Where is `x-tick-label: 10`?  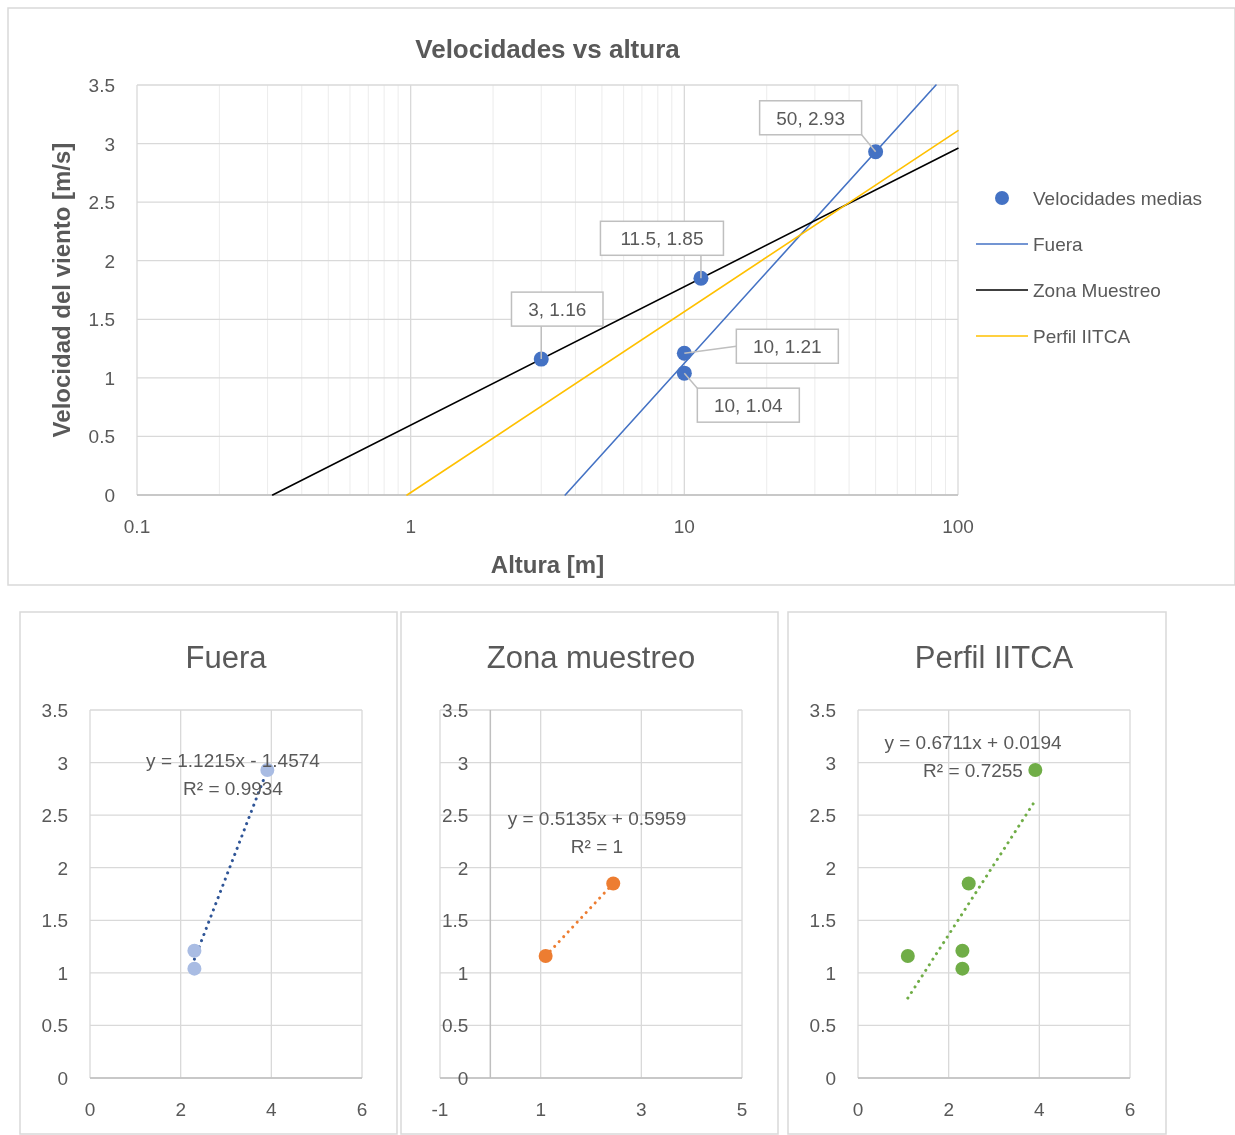 x-tick-label: 10 is located at coordinates (684, 526).